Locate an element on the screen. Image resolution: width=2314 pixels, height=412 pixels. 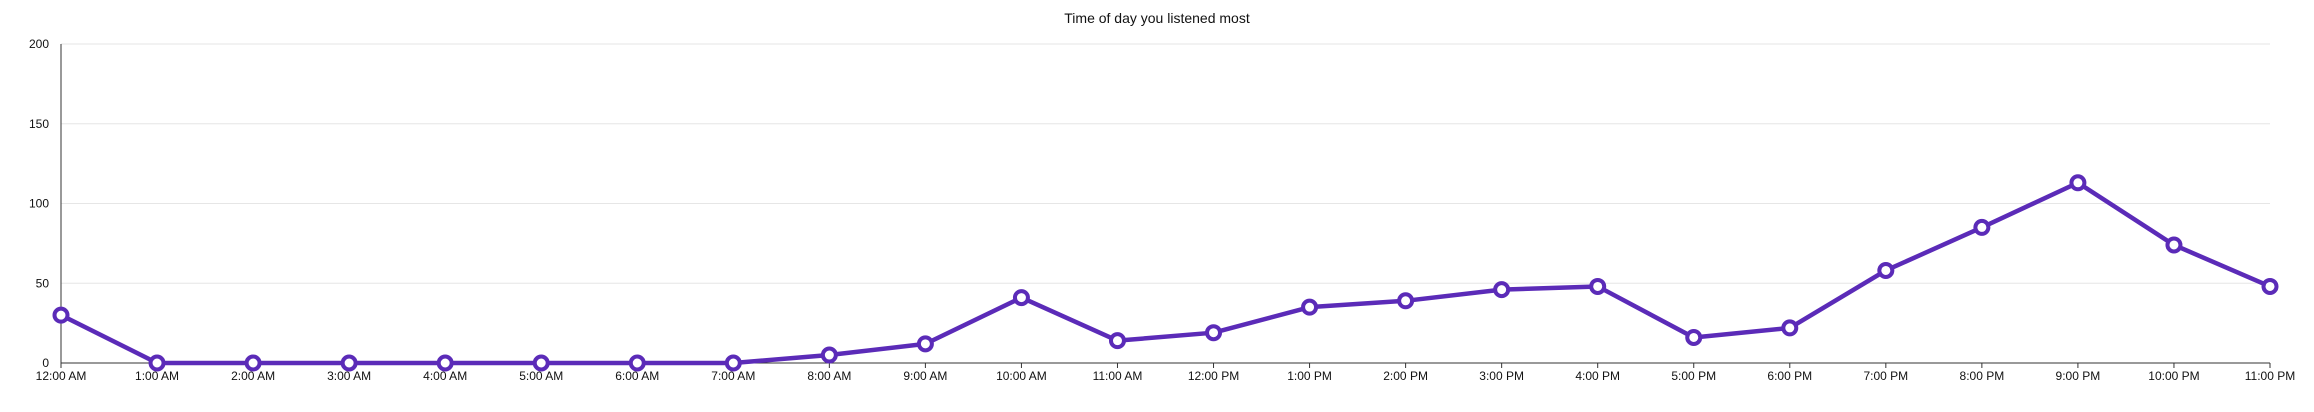
x-tick-label: 2:00 PM is located at coordinates (1405, 376).